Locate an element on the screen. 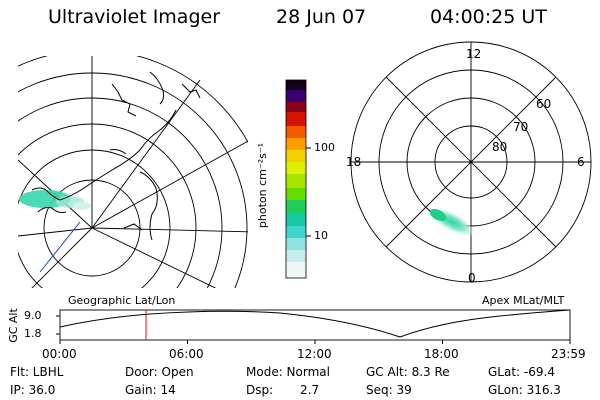 The height and width of the screenshot is (400, 600). geo-map-caption: Geographic Lat/Lon is located at coordinates (122, 300).